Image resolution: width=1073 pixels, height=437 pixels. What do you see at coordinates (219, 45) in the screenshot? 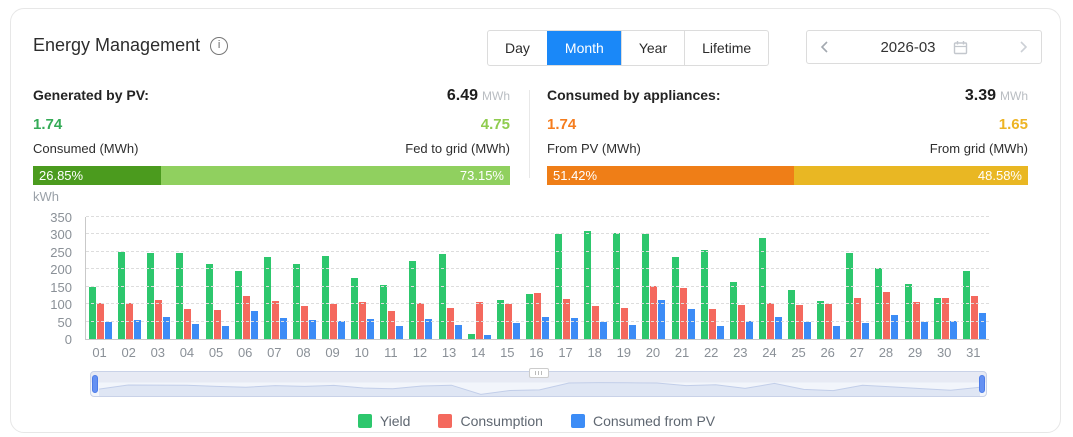
I see `info-icon: i` at bounding box center [219, 45].